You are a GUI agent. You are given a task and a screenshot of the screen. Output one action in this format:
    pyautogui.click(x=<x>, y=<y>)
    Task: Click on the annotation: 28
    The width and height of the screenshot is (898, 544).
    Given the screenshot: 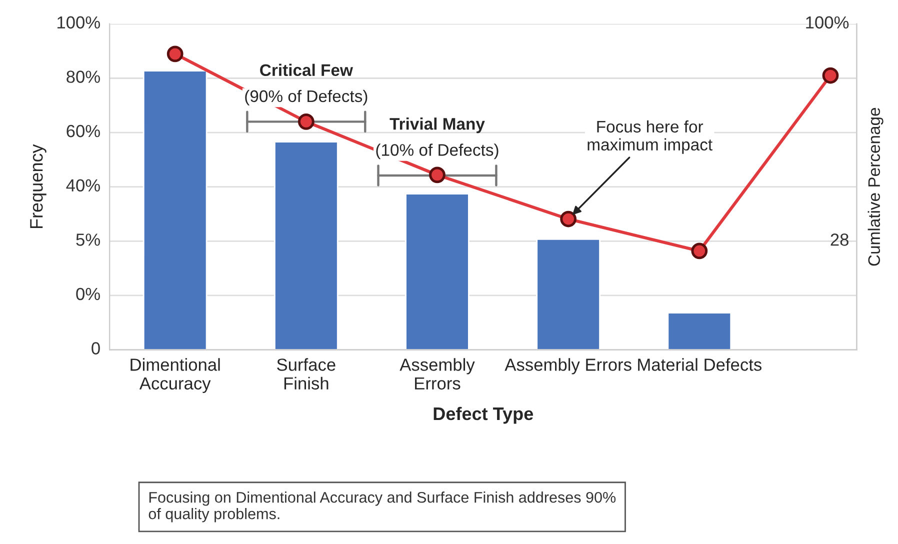 What is the action you would take?
    pyautogui.click(x=839, y=240)
    